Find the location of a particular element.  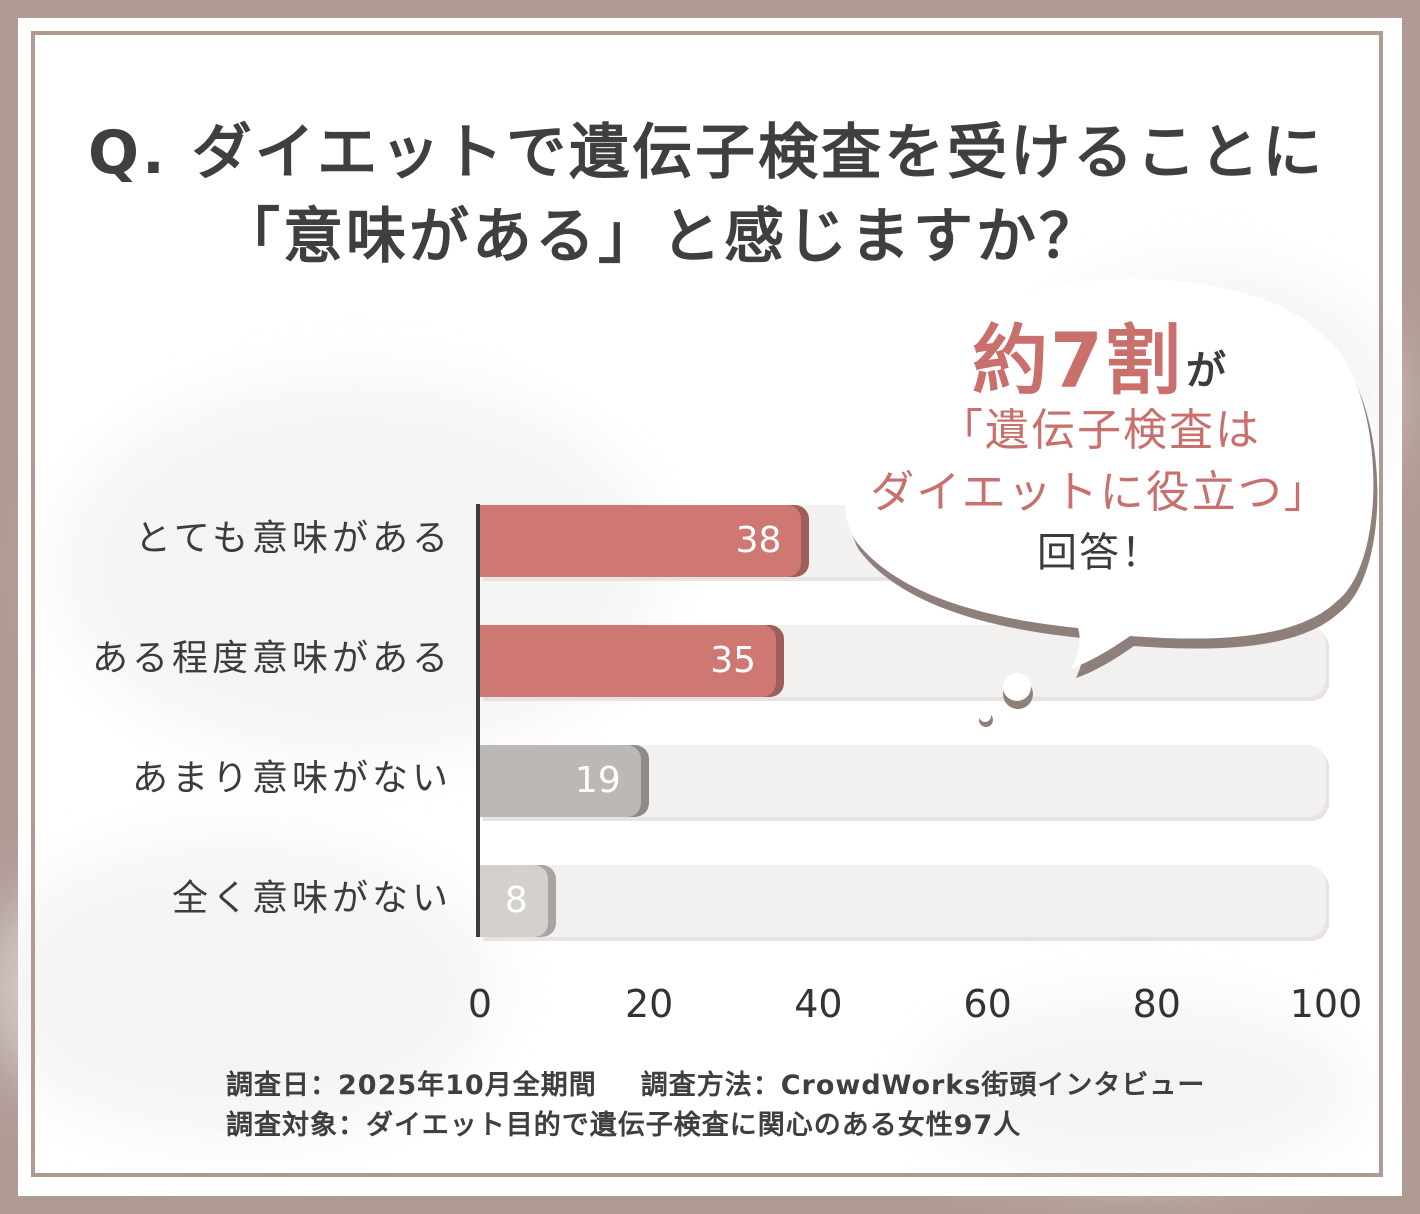

x-tick-label: 40 is located at coordinates (818, 1004).